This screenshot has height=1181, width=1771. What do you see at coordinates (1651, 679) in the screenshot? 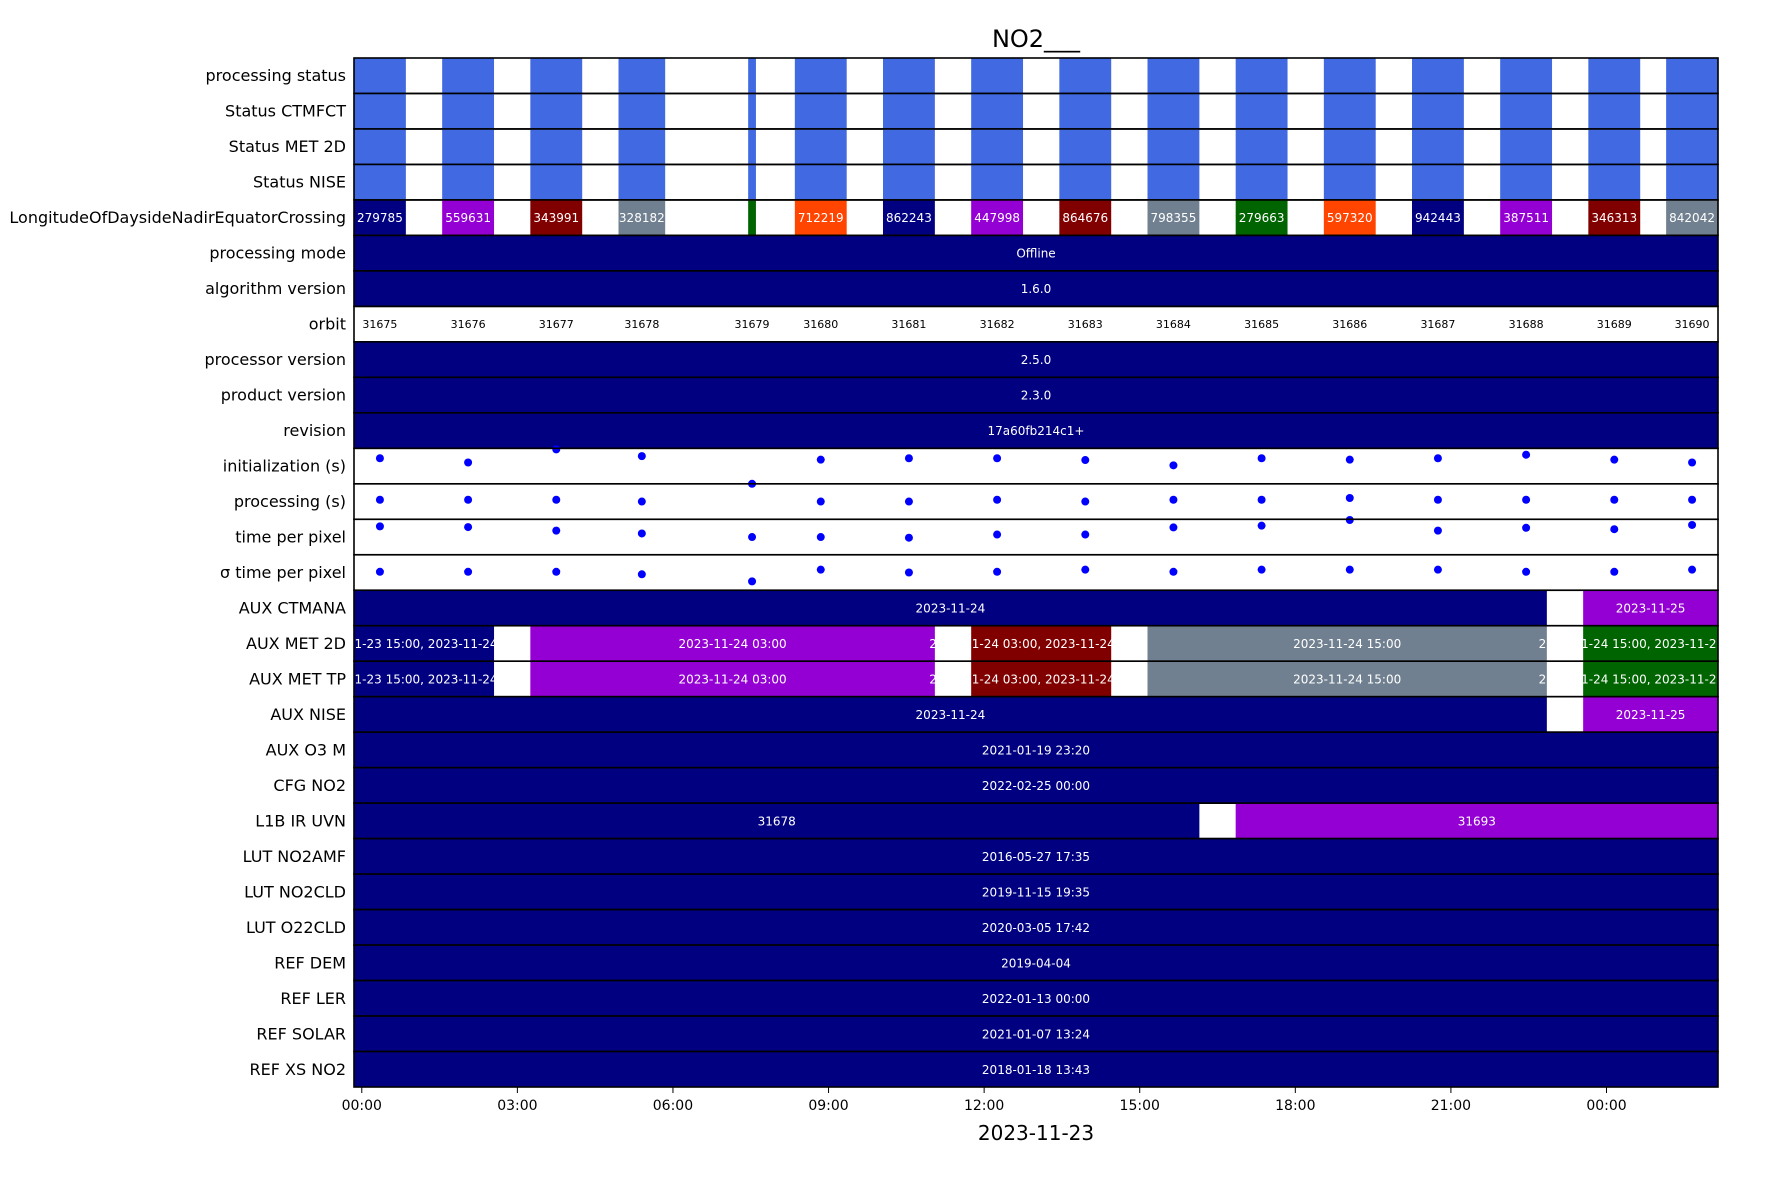
I see `bar-label: 2023-11-24 15:00, 2023-11-25 03:00` at bounding box center [1651, 679].